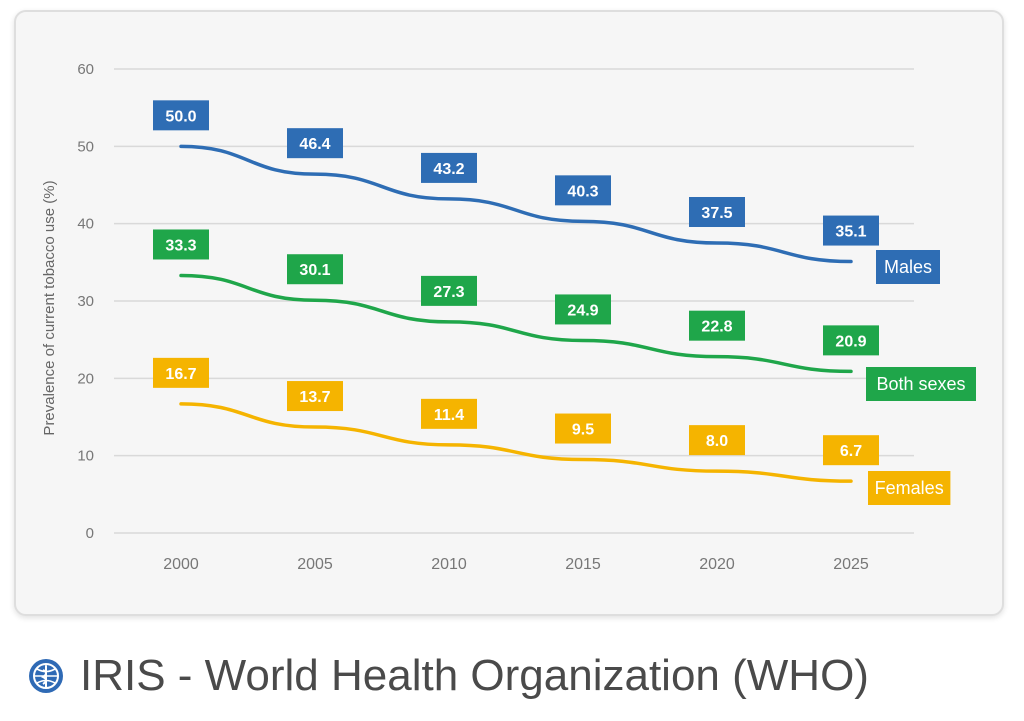 The height and width of the screenshot is (721, 1024). I want to click on data-label: 16.7, so click(181, 372).